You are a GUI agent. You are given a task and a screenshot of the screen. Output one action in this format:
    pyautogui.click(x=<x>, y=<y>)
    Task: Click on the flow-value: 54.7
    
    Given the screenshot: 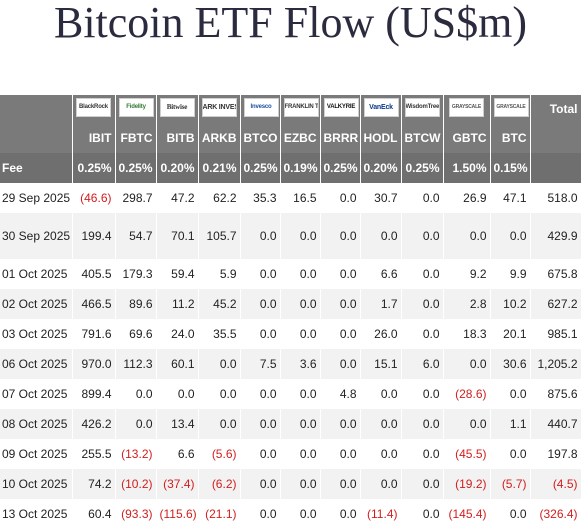 What is the action you would take?
    pyautogui.click(x=136, y=236)
    